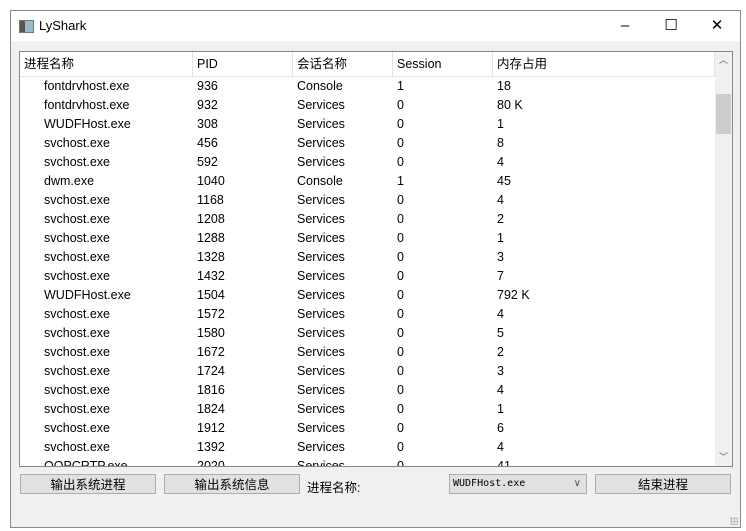 The image size is (746, 531). What do you see at coordinates (367, 409) in the screenshot?
I see `table-row: svchost.exe 1824 Services 0 1` at bounding box center [367, 409].